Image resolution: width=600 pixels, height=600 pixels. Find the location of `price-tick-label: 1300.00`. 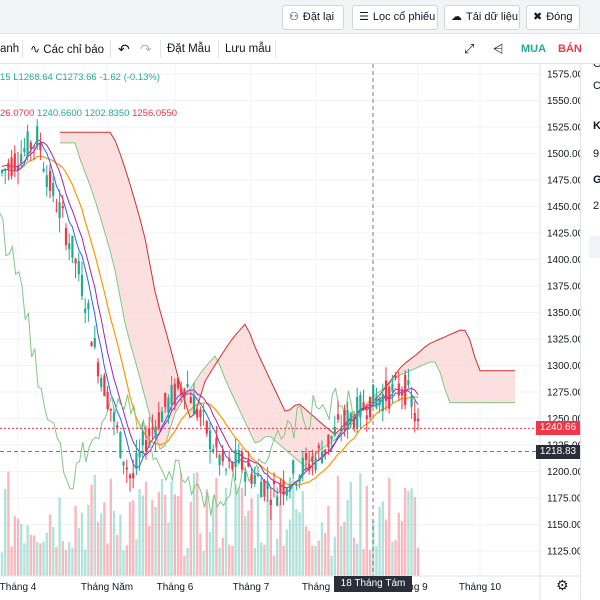

price-tick-label: 1300.00 is located at coordinates (563, 366).